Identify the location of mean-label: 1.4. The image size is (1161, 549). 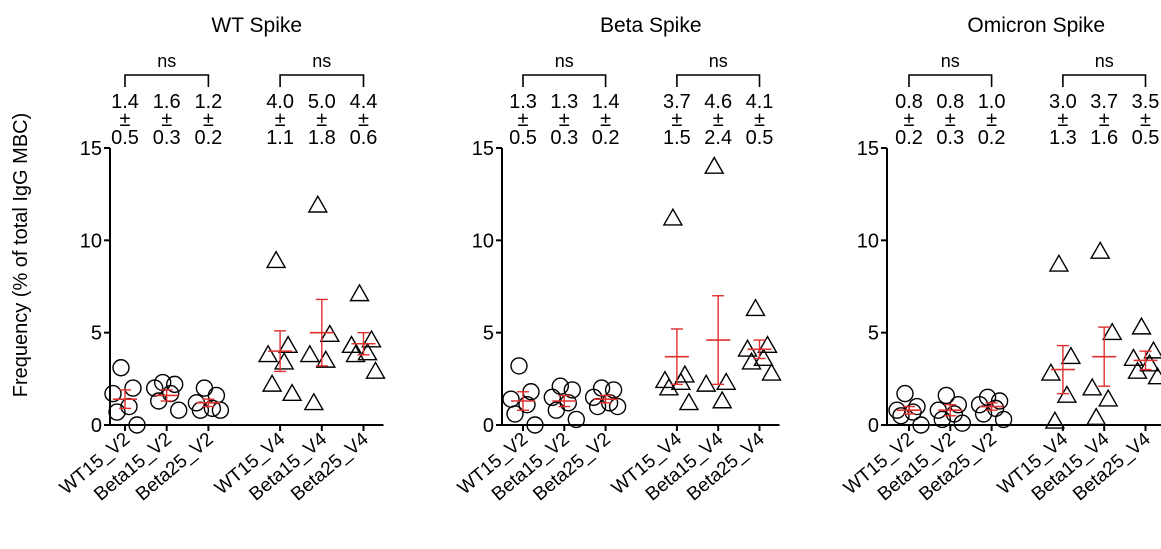
(606, 102).